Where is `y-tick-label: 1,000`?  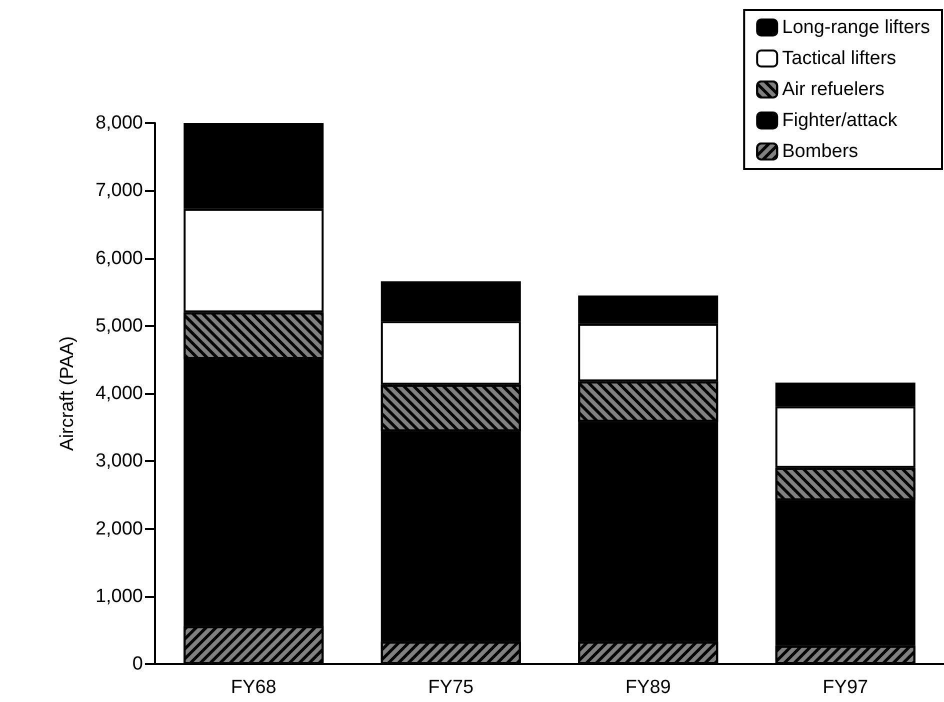 y-tick-label: 1,000 is located at coordinates (119, 596).